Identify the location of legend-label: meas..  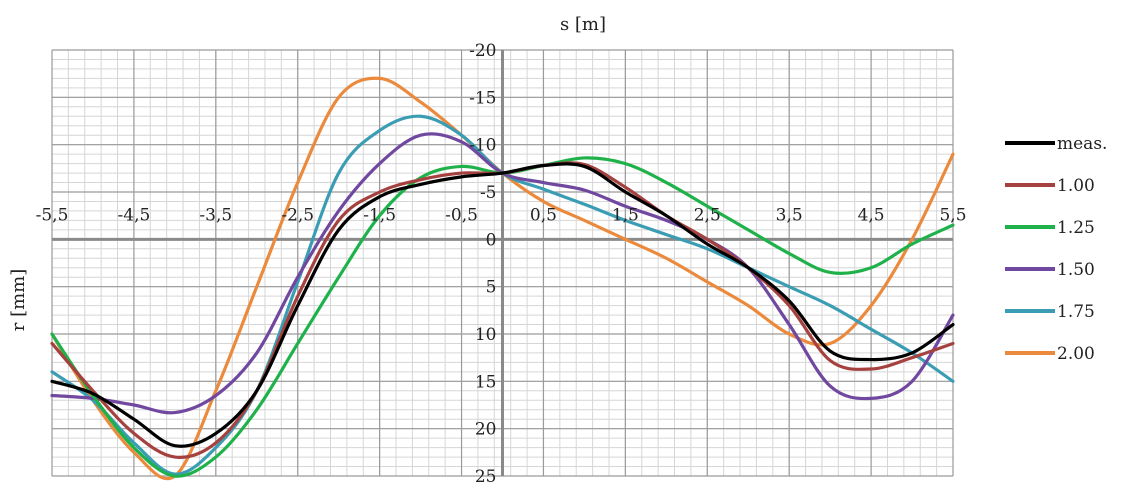
(1082, 144).